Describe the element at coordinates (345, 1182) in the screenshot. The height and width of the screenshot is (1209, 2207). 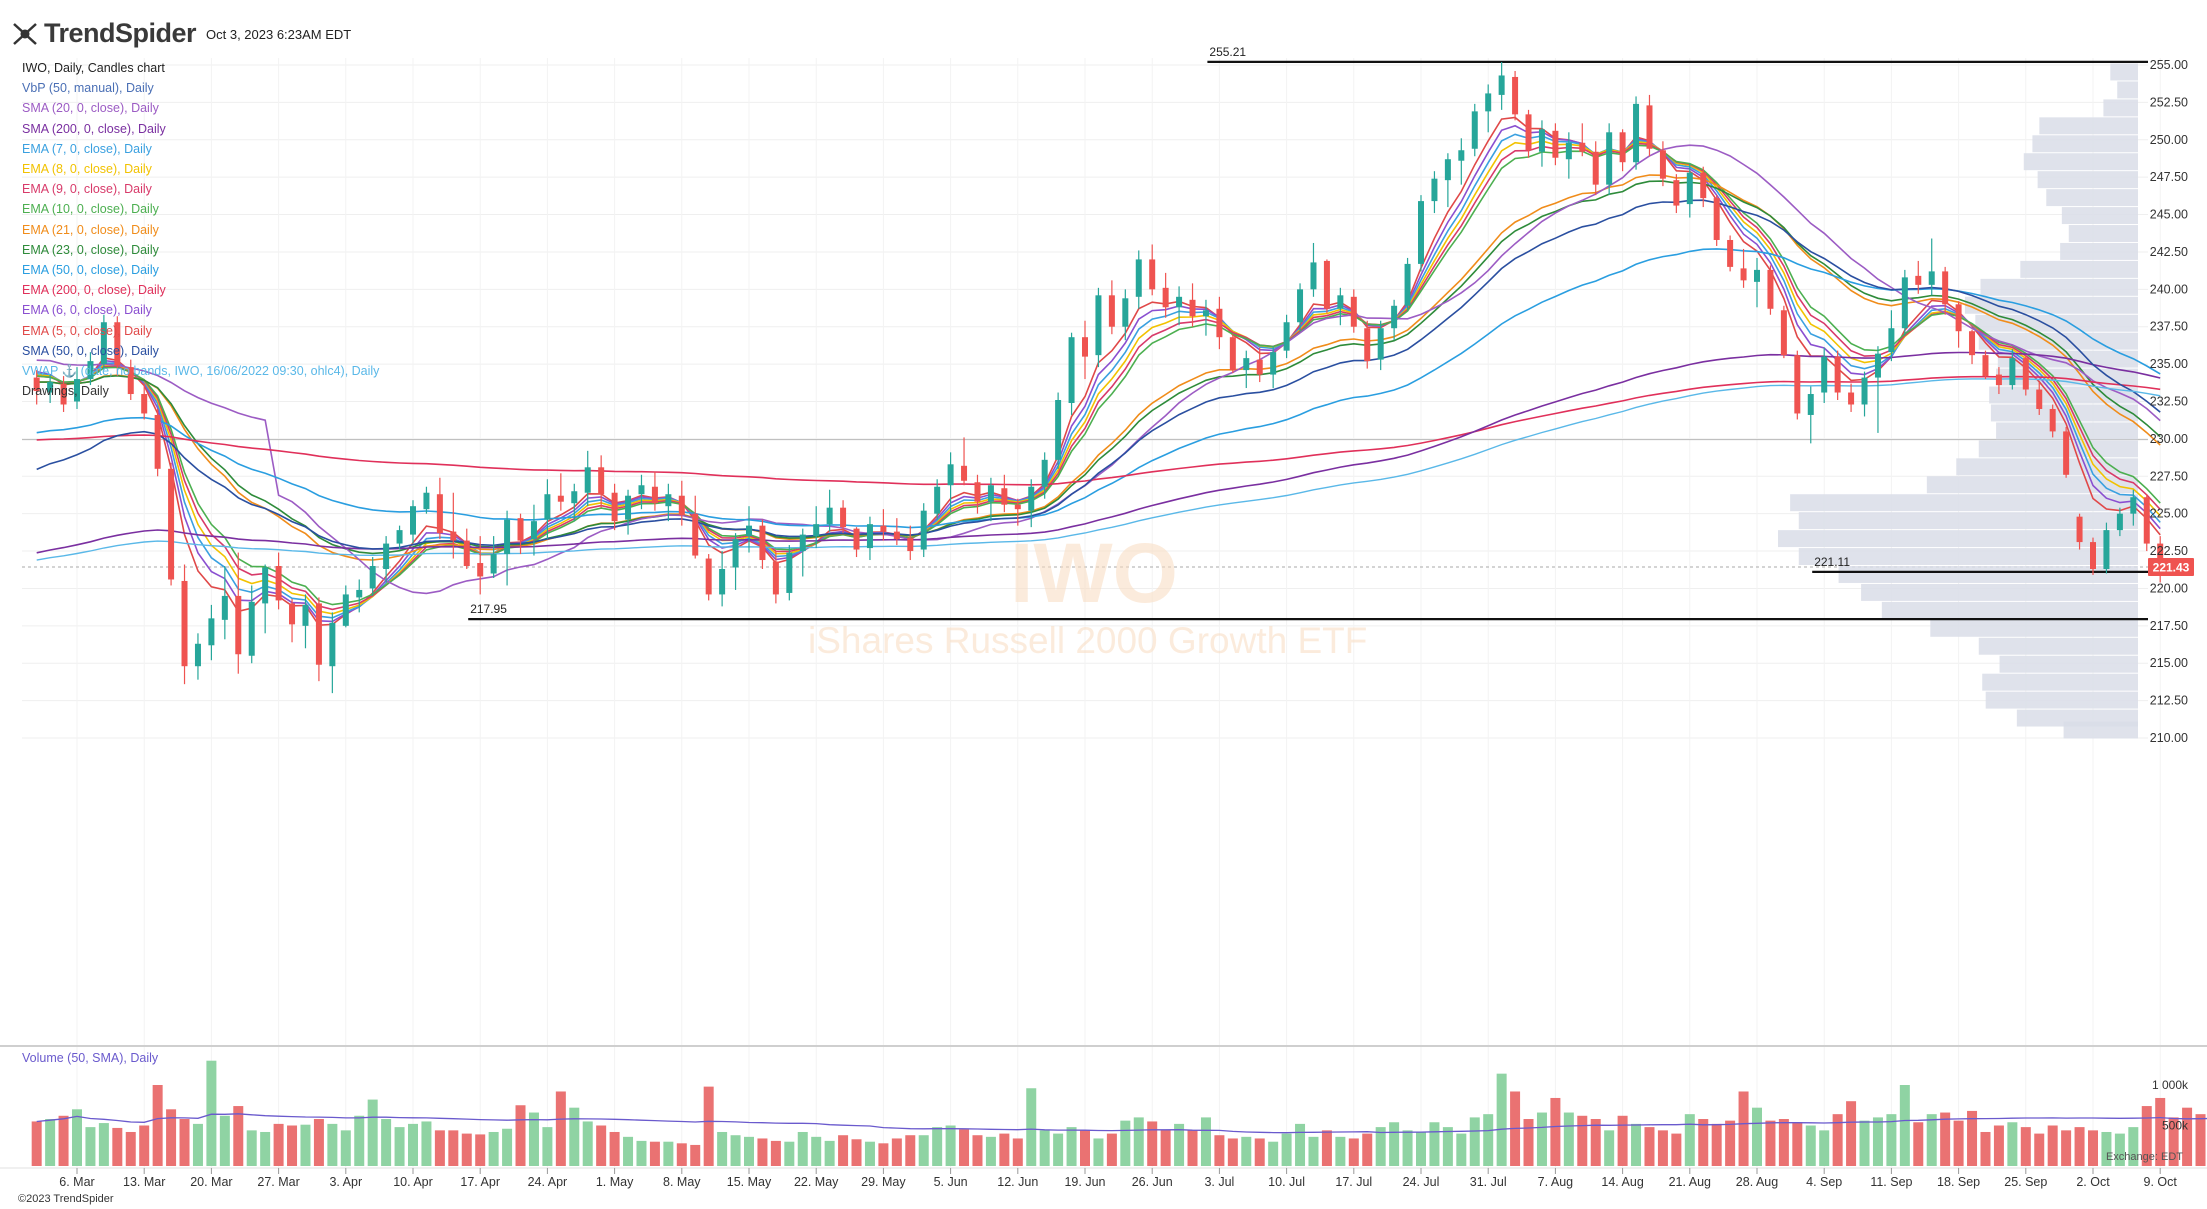
I see `time-tick-label: 3. Apr` at that location.